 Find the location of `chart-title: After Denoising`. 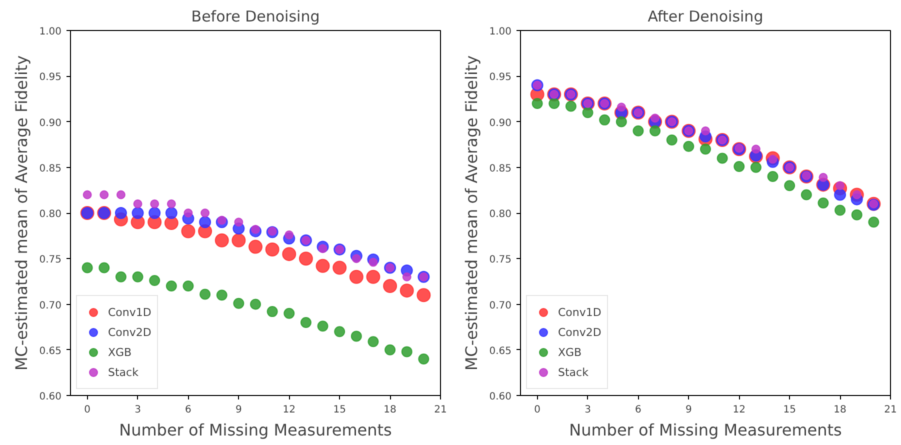

chart-title: After Denoising is located at coordinates (706, 17).